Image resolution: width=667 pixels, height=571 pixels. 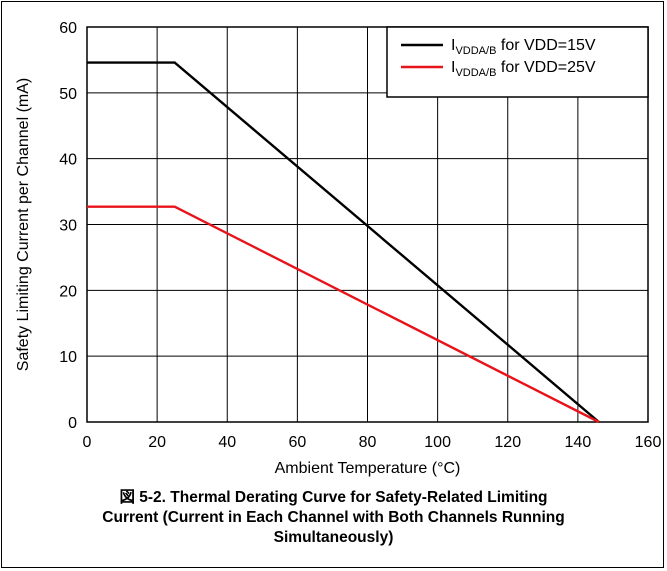 What do you see at coordinates (507, 442) in the screenshot?
I see `x-tick-label: 120` at bounding box center [507, 442].